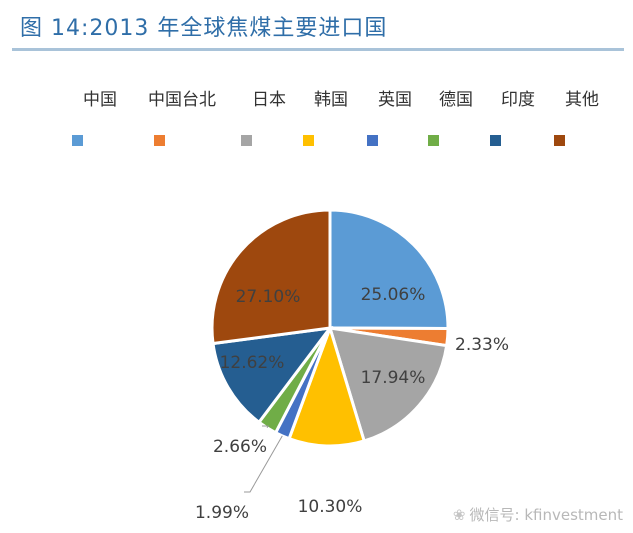 The height and width of the screenshot is (533, 633). What do you see at coordinates (330, 507) in the screenshot?
I see `data-label-3: 10.30%` at bounding box center [330, 507].